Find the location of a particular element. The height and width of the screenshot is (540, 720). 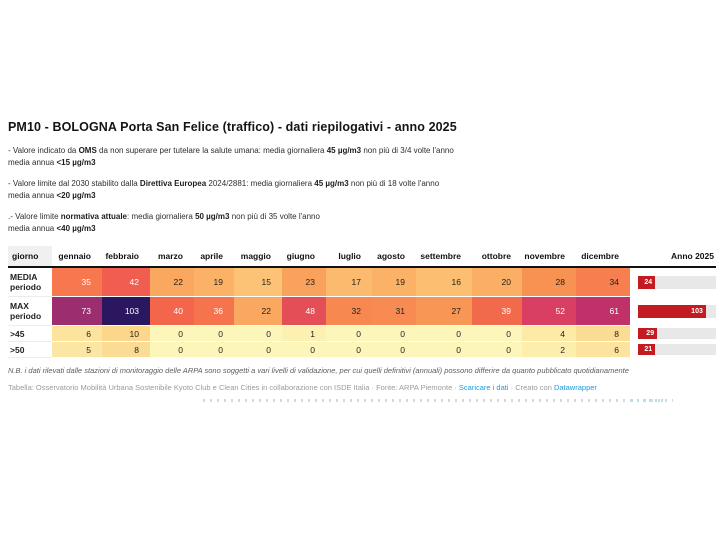

column-header-luglio: luglio is located at coordinates (349, 257).